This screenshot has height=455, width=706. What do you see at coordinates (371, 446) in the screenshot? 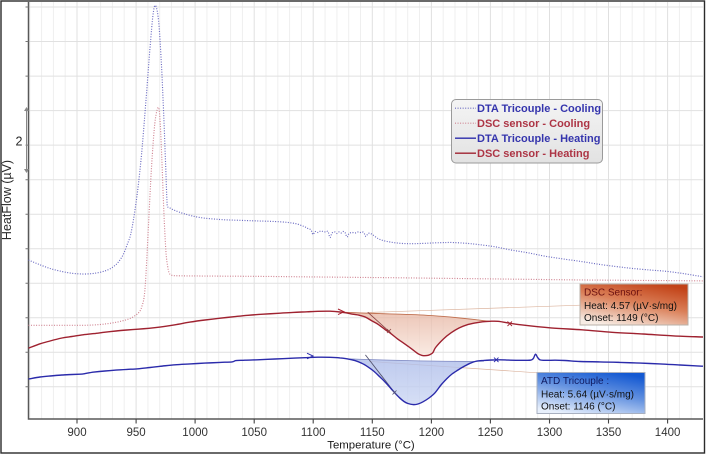
I see `svg-text: Temperature (°C)` at bounding box center [371, 446].